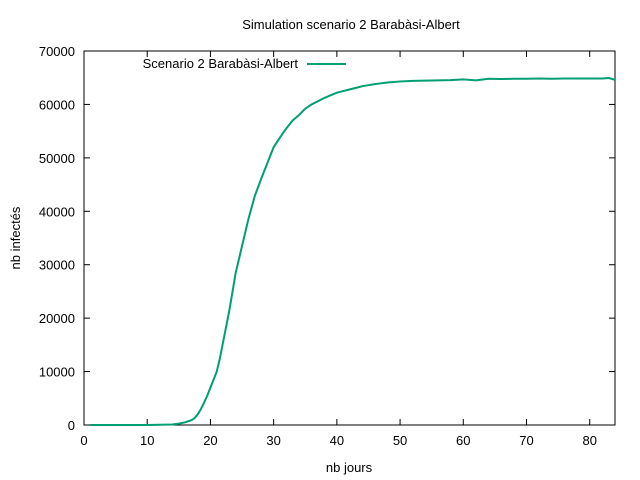 The width and height of the screenshot is (640, 480). Describe the element at coordinates (71, 425) in the screenshot. I see `y-tick-label: 0` at that location.